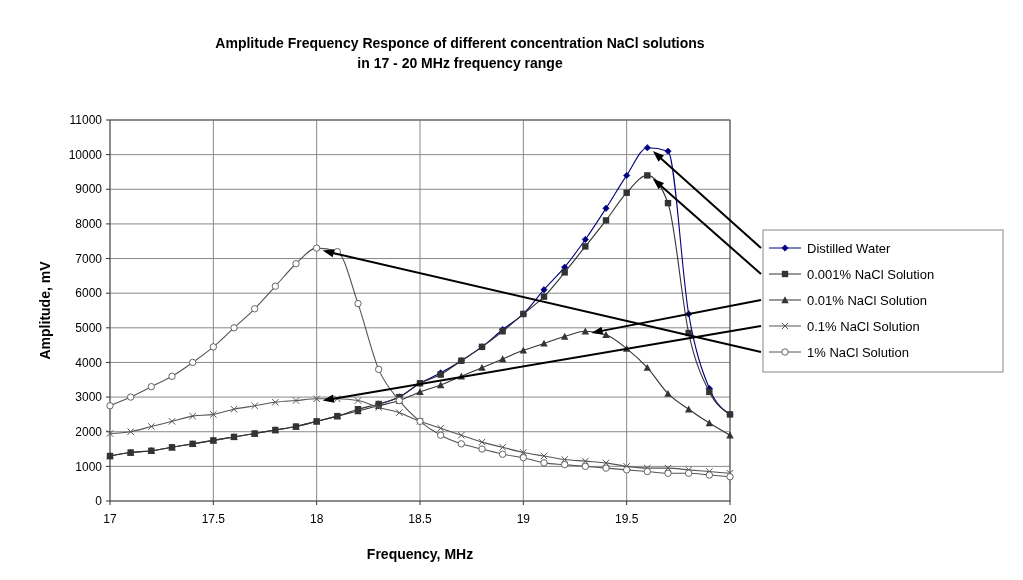 This screenshot has width=1023, height=580. I want to click on x-tick-label: 19.5, so click(626, 519).